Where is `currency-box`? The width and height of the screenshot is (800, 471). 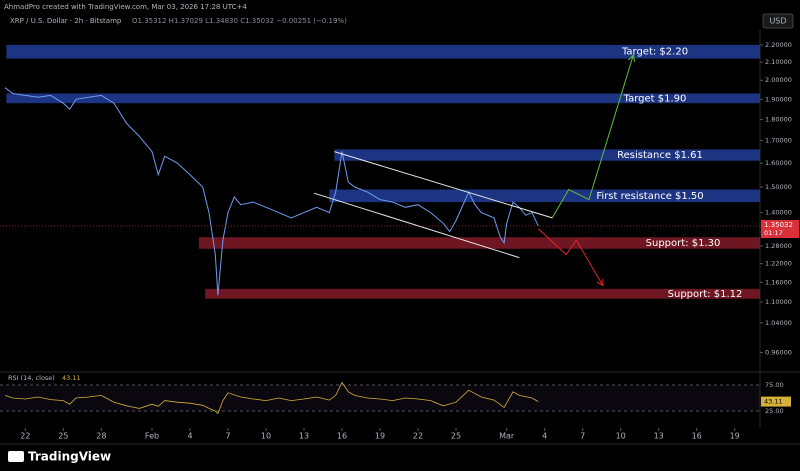 currency-box is located at coordinates (778, 21).